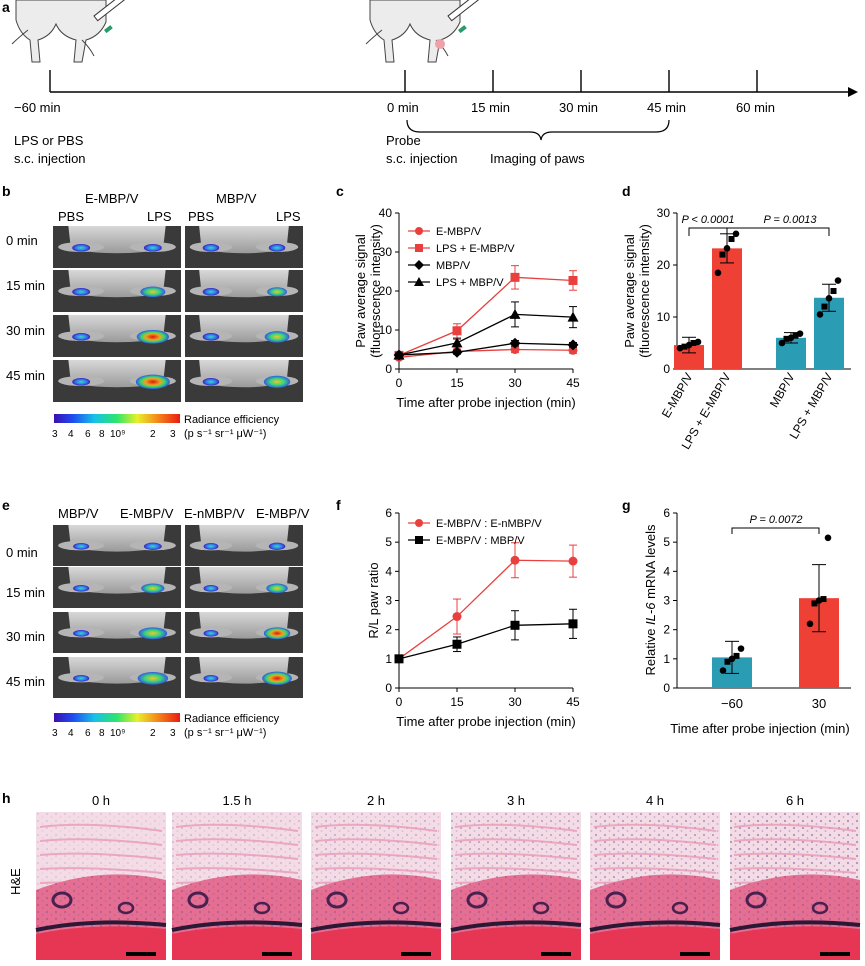 This screenshot has width=865, height=966. What do you see at coordinates (650, 650) in the screenshot?
I see `y-axis-label-part: Relative` at bounding box center [650, 650].